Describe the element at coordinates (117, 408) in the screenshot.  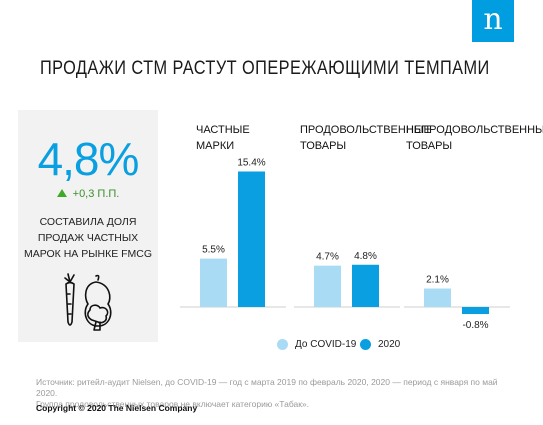
I see `copyright: Copyright © 2020 The Nielsen Company` at that location.